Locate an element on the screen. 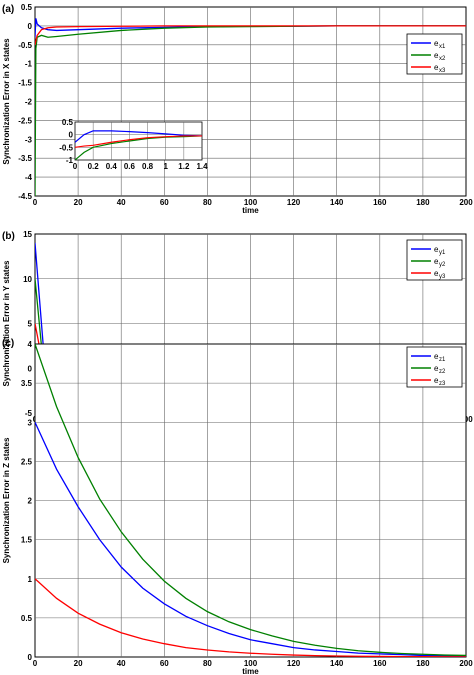 The width and height of the screenshot is (474, 675). y-tick-label: -3.5 is located at coordinates (25, 158).